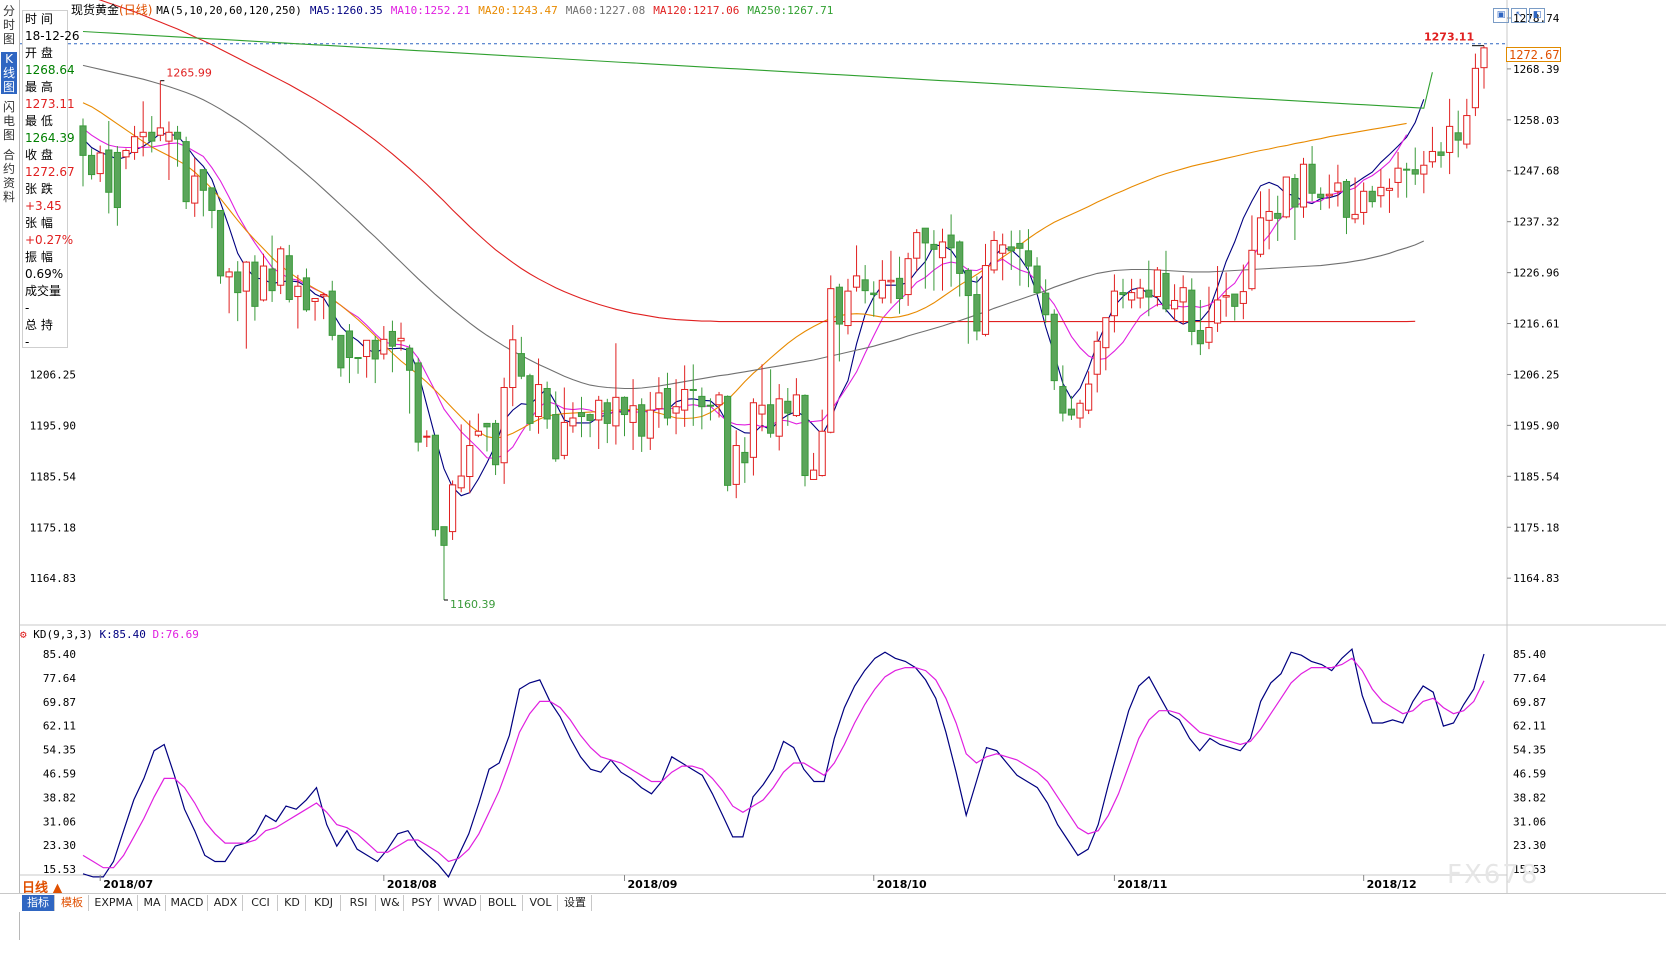 Image resolution: width=1666 pixels, height=967 pixels. Describe the element at coordinates (9, 73) in the screenshot. I see `sidebar-tab: K线图` at that location.